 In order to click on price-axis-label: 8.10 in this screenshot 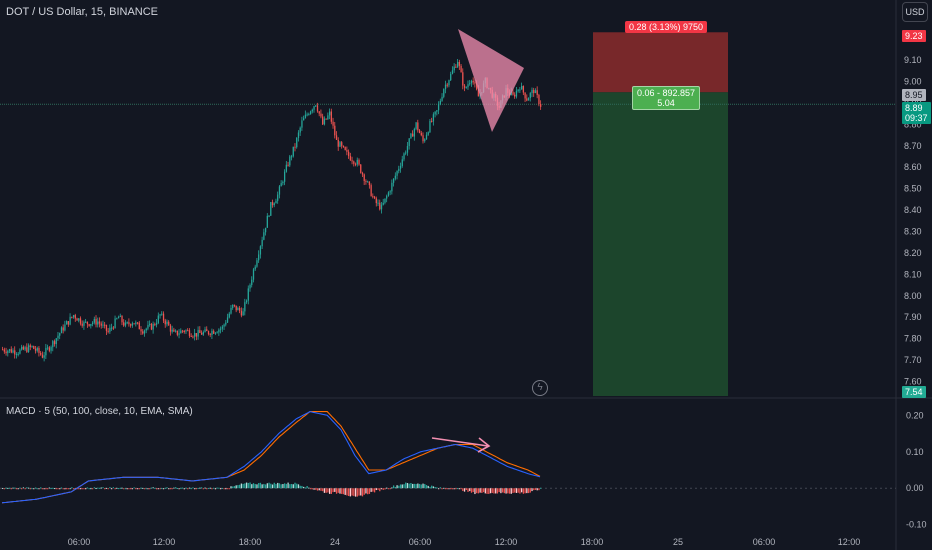, I will do `click(913, 274)`.